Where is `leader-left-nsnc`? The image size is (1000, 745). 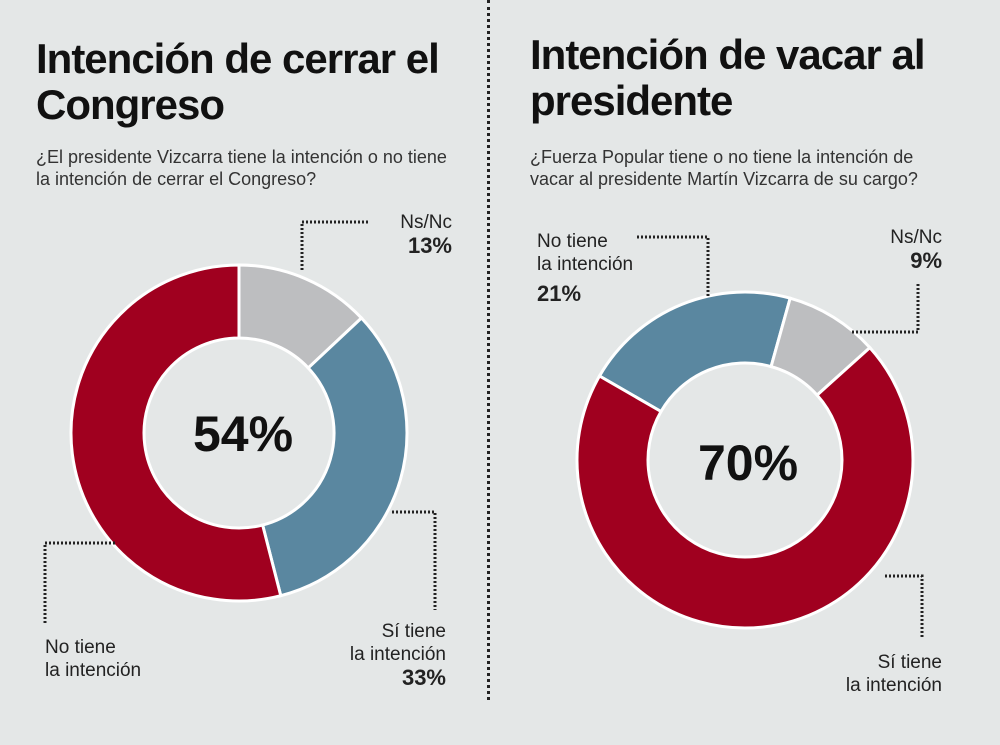
leader-left-nsnc is located at coordinates (334, 245).